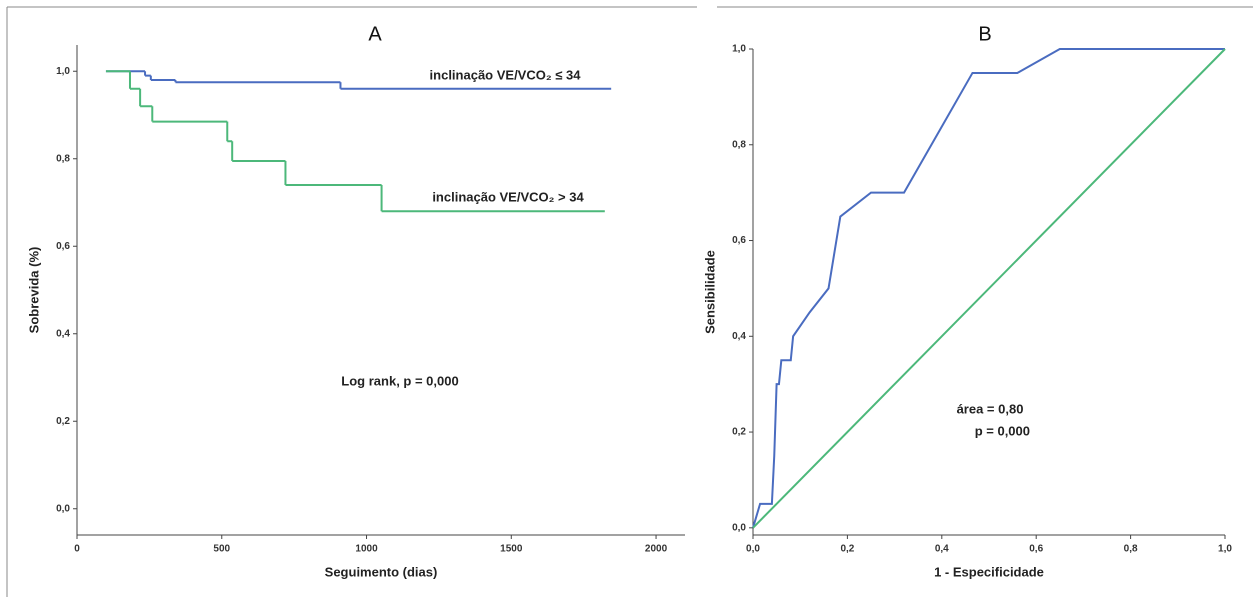 The height and width of the screenshot is (597, 1253). What do you see at coordinates (77, 549) in the screenshot?
I see `x-tick-label: 0` at bounding box center [77, 549].